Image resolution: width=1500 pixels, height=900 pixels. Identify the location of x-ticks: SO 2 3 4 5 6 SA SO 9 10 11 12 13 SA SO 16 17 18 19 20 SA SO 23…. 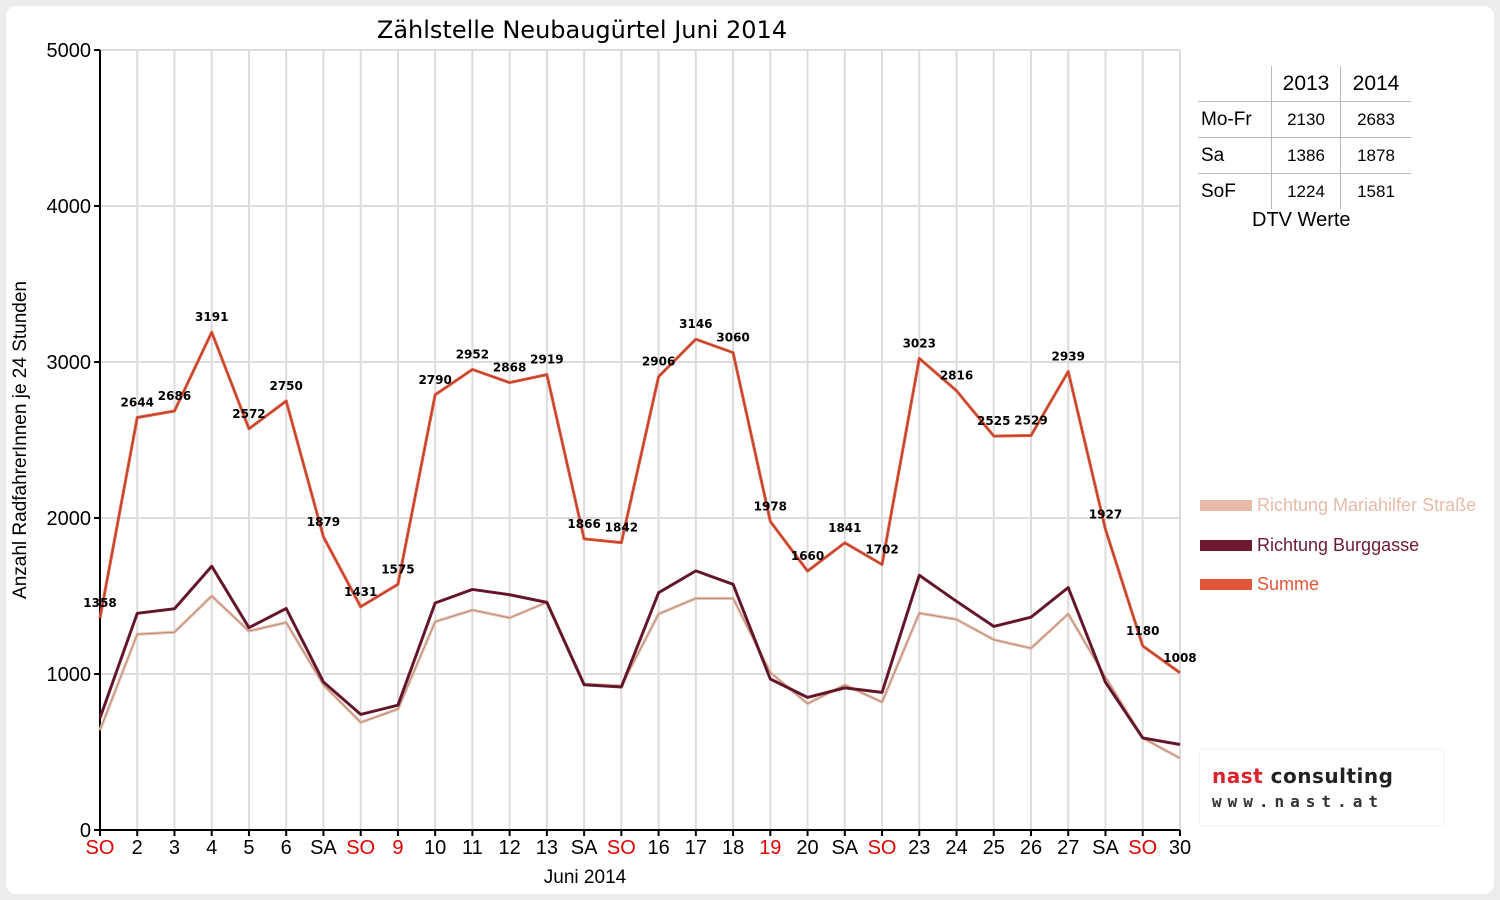
(638, 844).